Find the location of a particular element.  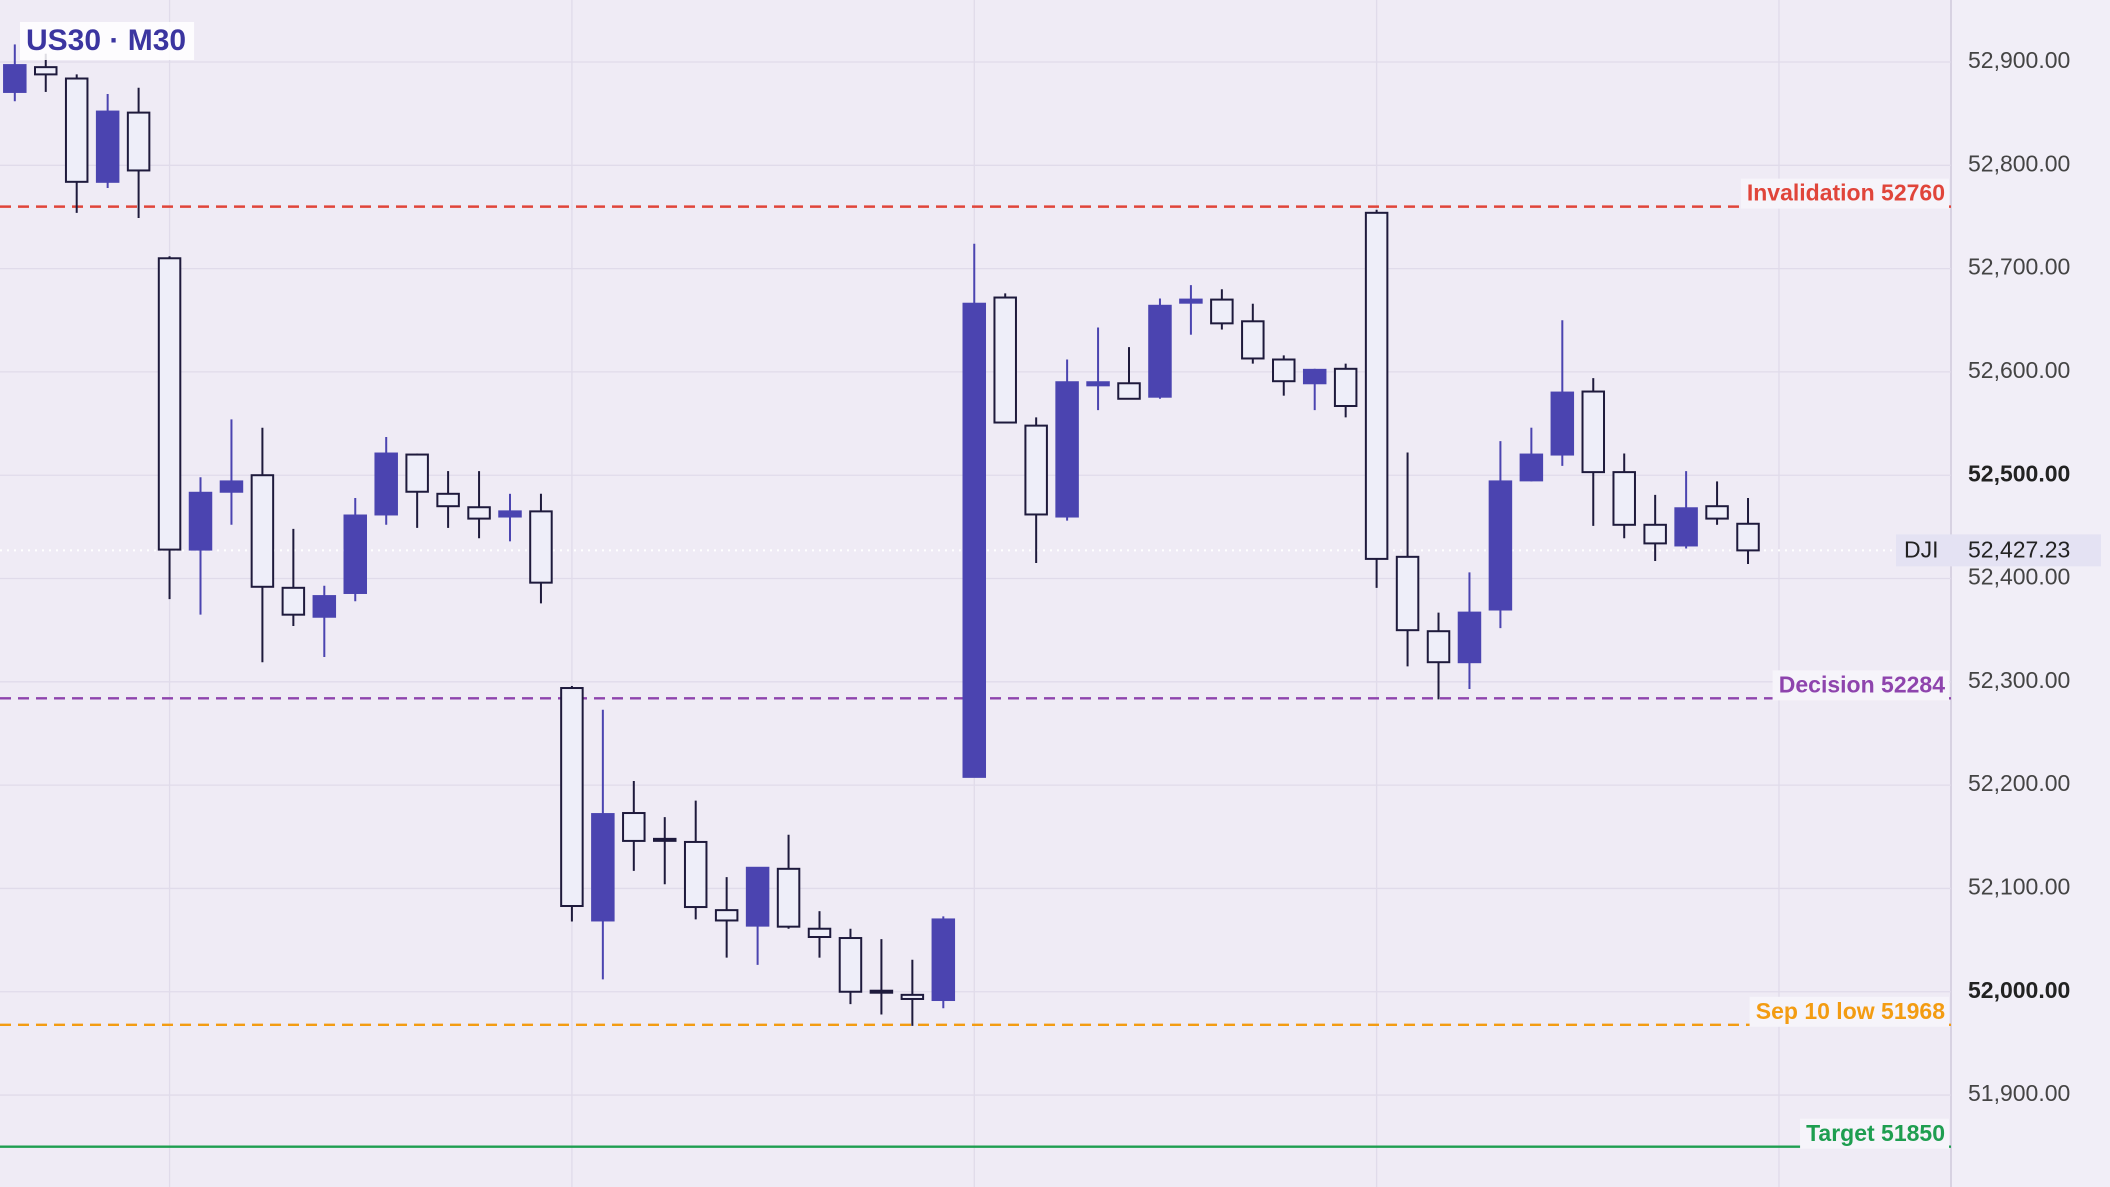

chart-title: US30 · M30 is located at coordinates (106, 40).